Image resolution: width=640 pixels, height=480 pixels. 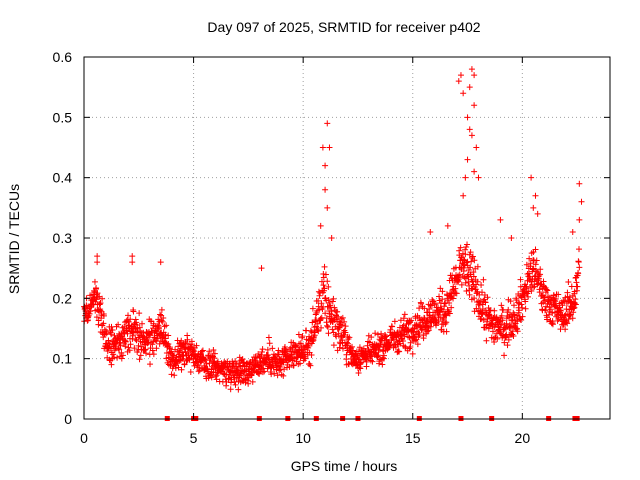 What do you see at coordinates (194, 438) in the screenshot?
I see `x-tick-label: 5` at bounding box center [194, 438].